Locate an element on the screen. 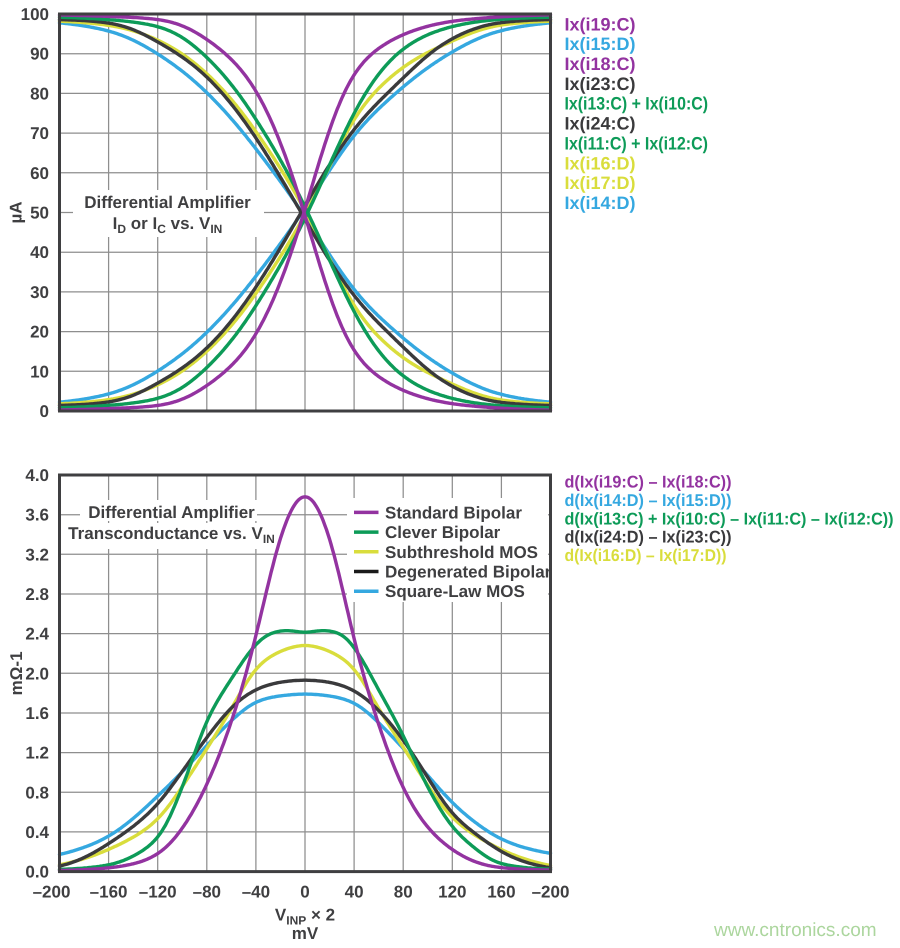  svg-text: Subthreshold MOS is located at coordinates (461, 552).